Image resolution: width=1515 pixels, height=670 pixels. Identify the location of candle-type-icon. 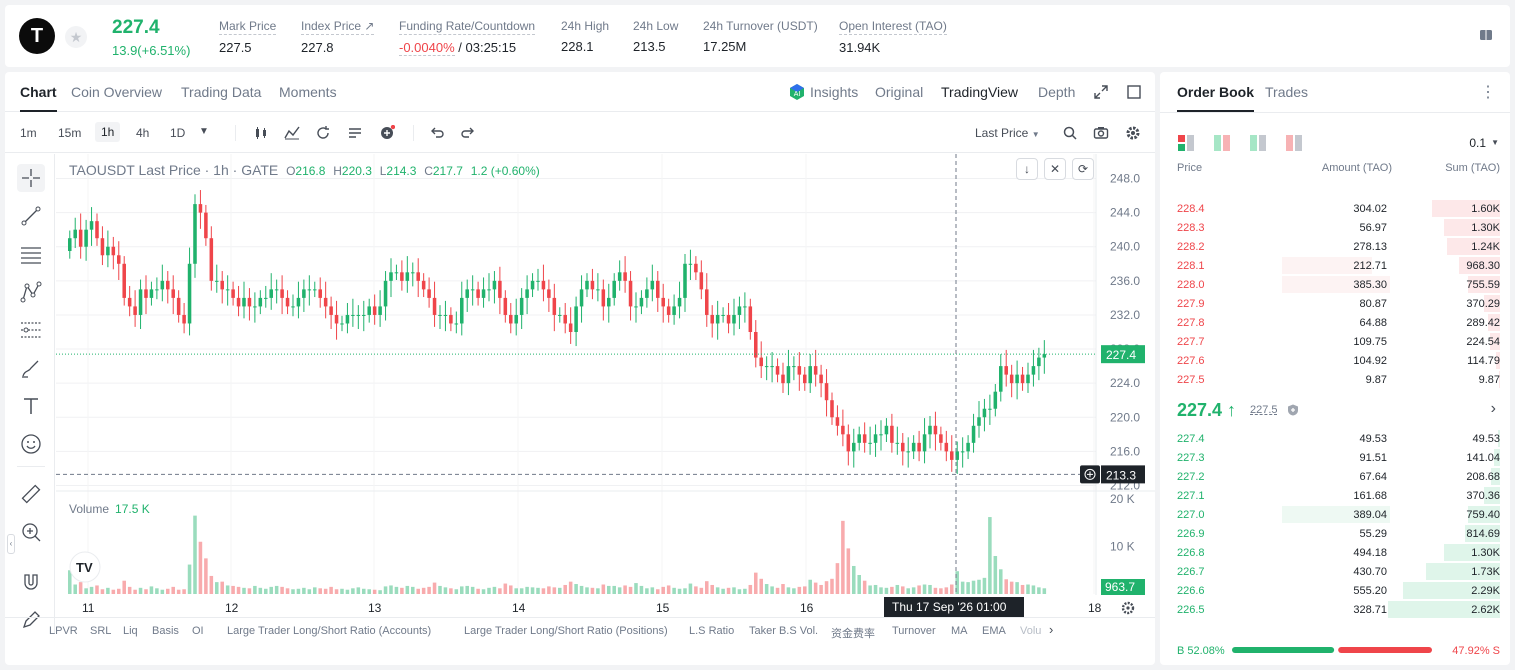
(261, 133).